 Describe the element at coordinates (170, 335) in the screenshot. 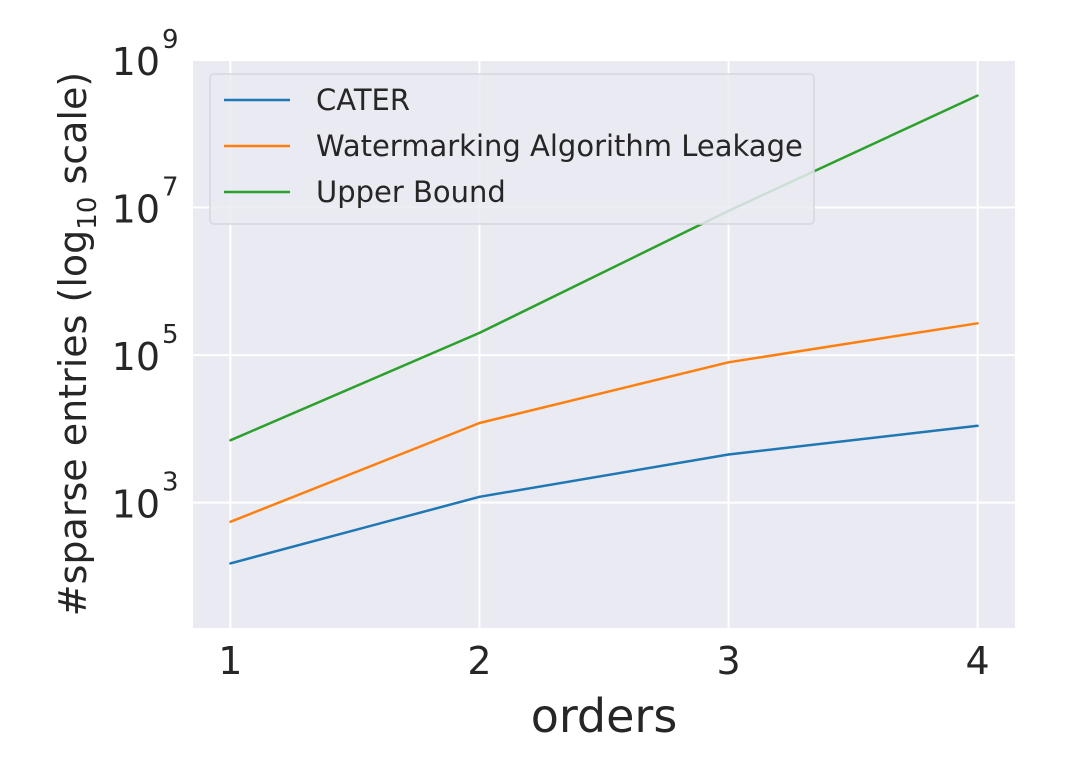

I see `y-tick-exponent: 5` at that location.